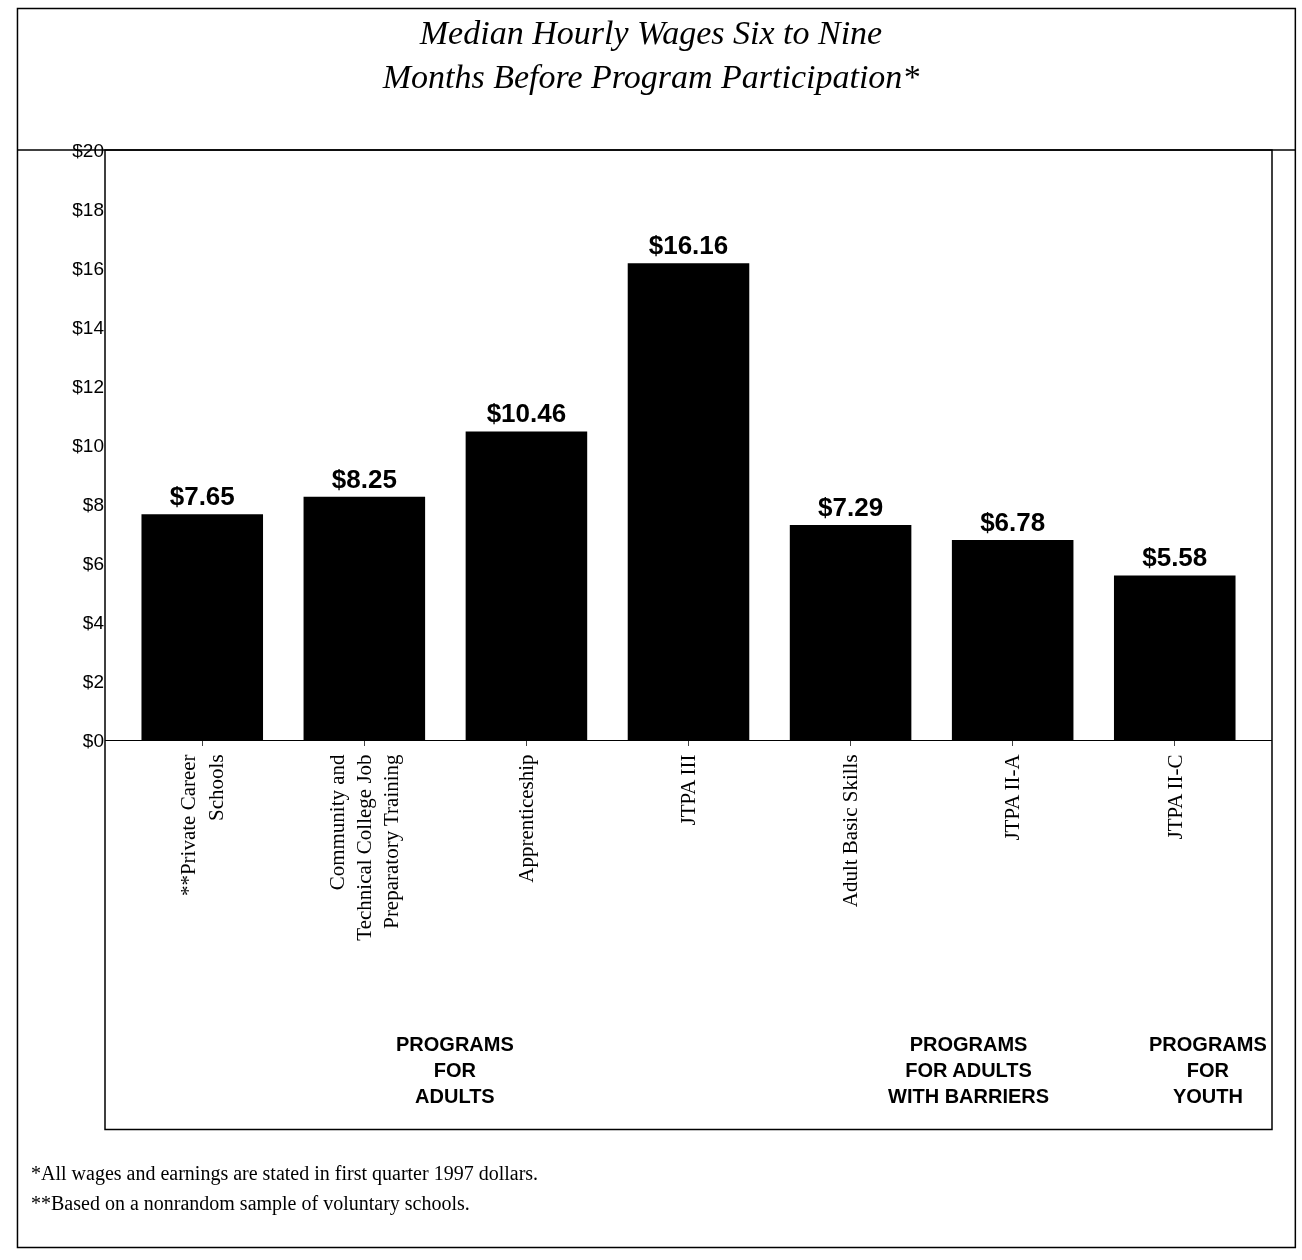 This screenshot has width=1302, height=1260. Describe the element at coordinates (93, 504) in the screenshot. I see `y-tick-label: $8` at that location.